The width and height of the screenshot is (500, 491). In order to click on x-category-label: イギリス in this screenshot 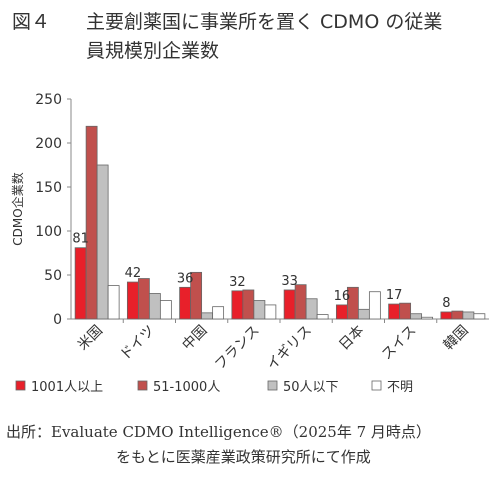, I will do `click(289, 348)`.